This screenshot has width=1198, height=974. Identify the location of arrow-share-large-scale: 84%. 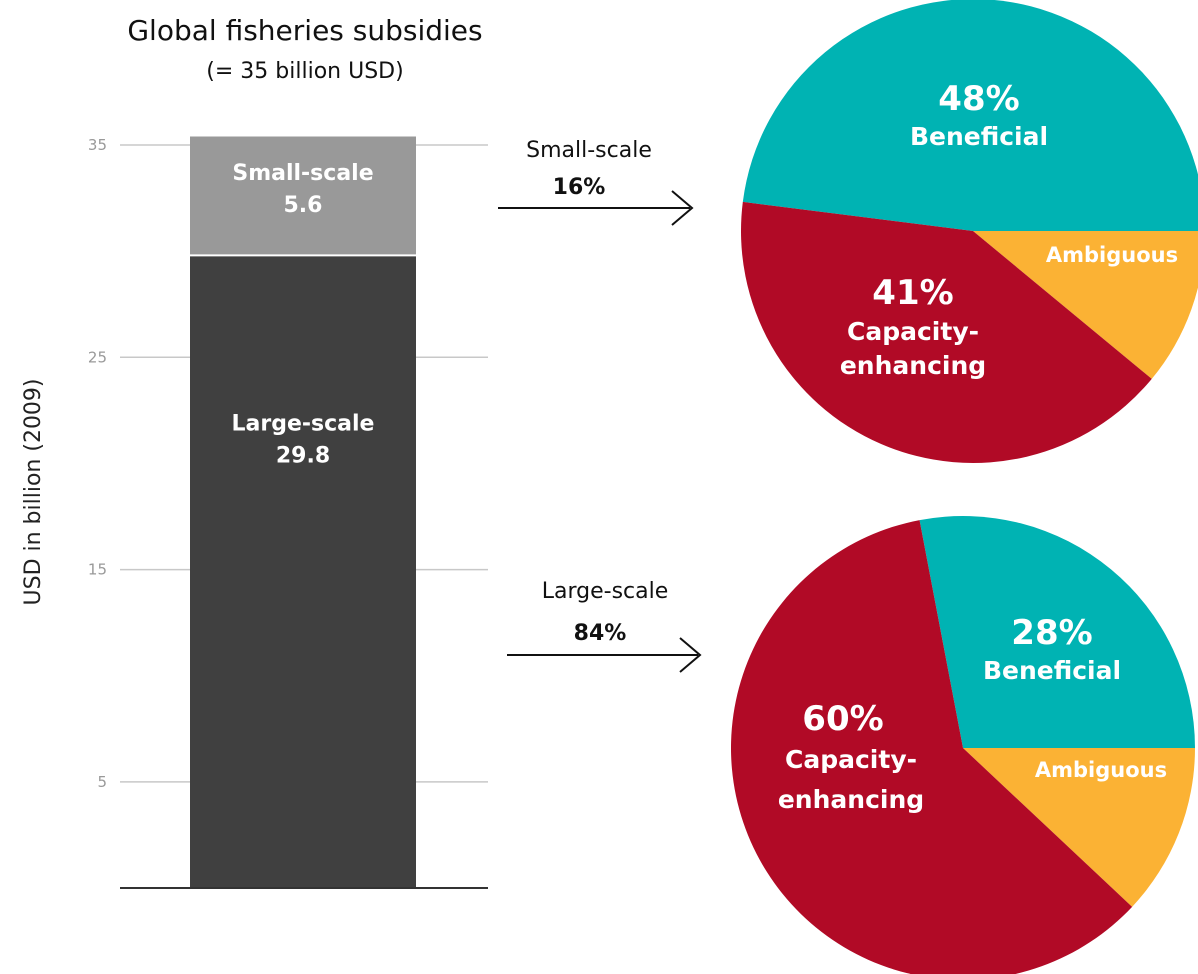
(600, 633).